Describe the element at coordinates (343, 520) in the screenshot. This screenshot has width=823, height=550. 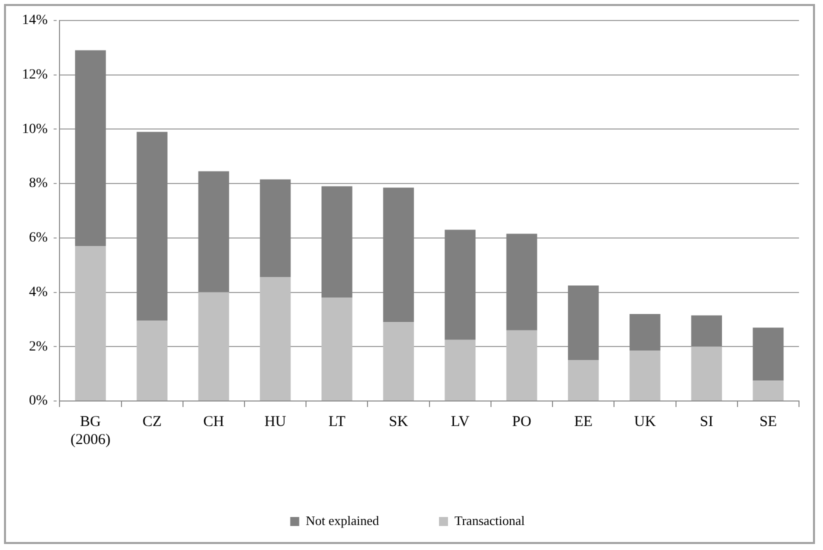
I see `legend-label: Not explained` at that location.